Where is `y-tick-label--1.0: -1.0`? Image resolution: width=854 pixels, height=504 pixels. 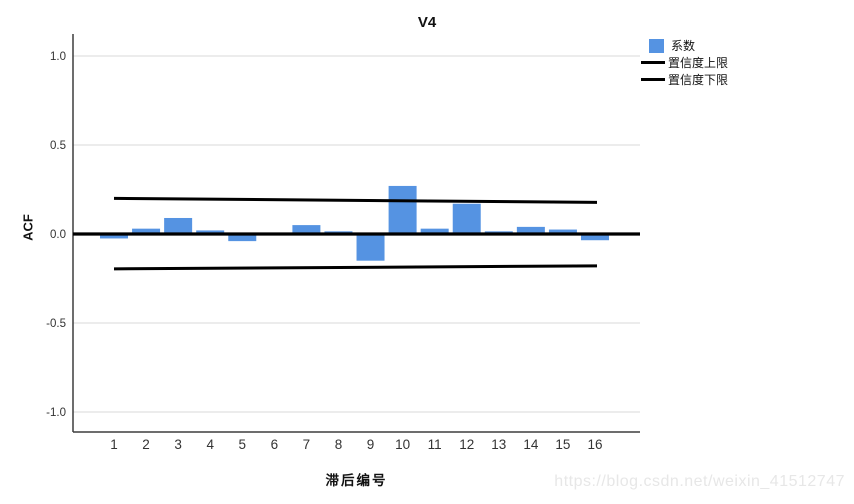 y-tick-label--1.0: -1.0 is located at coordinates (56, 413).